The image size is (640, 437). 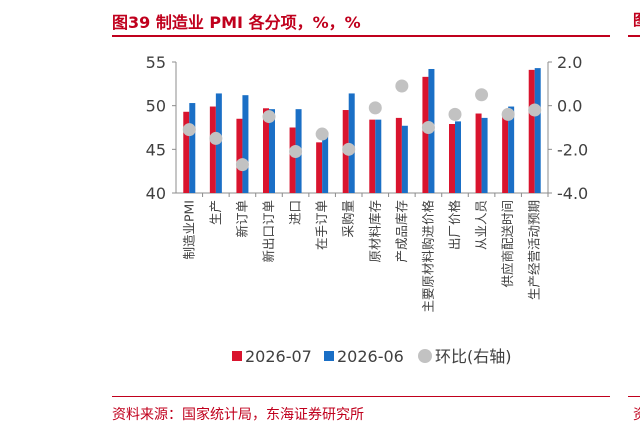 I want to click on right-tick-label: 2.0, so click(x=569, y=62).